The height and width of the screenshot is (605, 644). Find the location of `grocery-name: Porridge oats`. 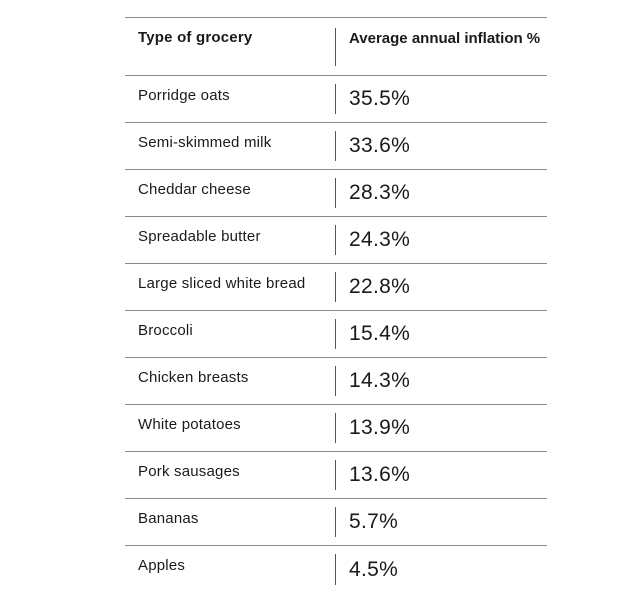

grocery-name: Porridge oats is located at coordinates (184, 95).